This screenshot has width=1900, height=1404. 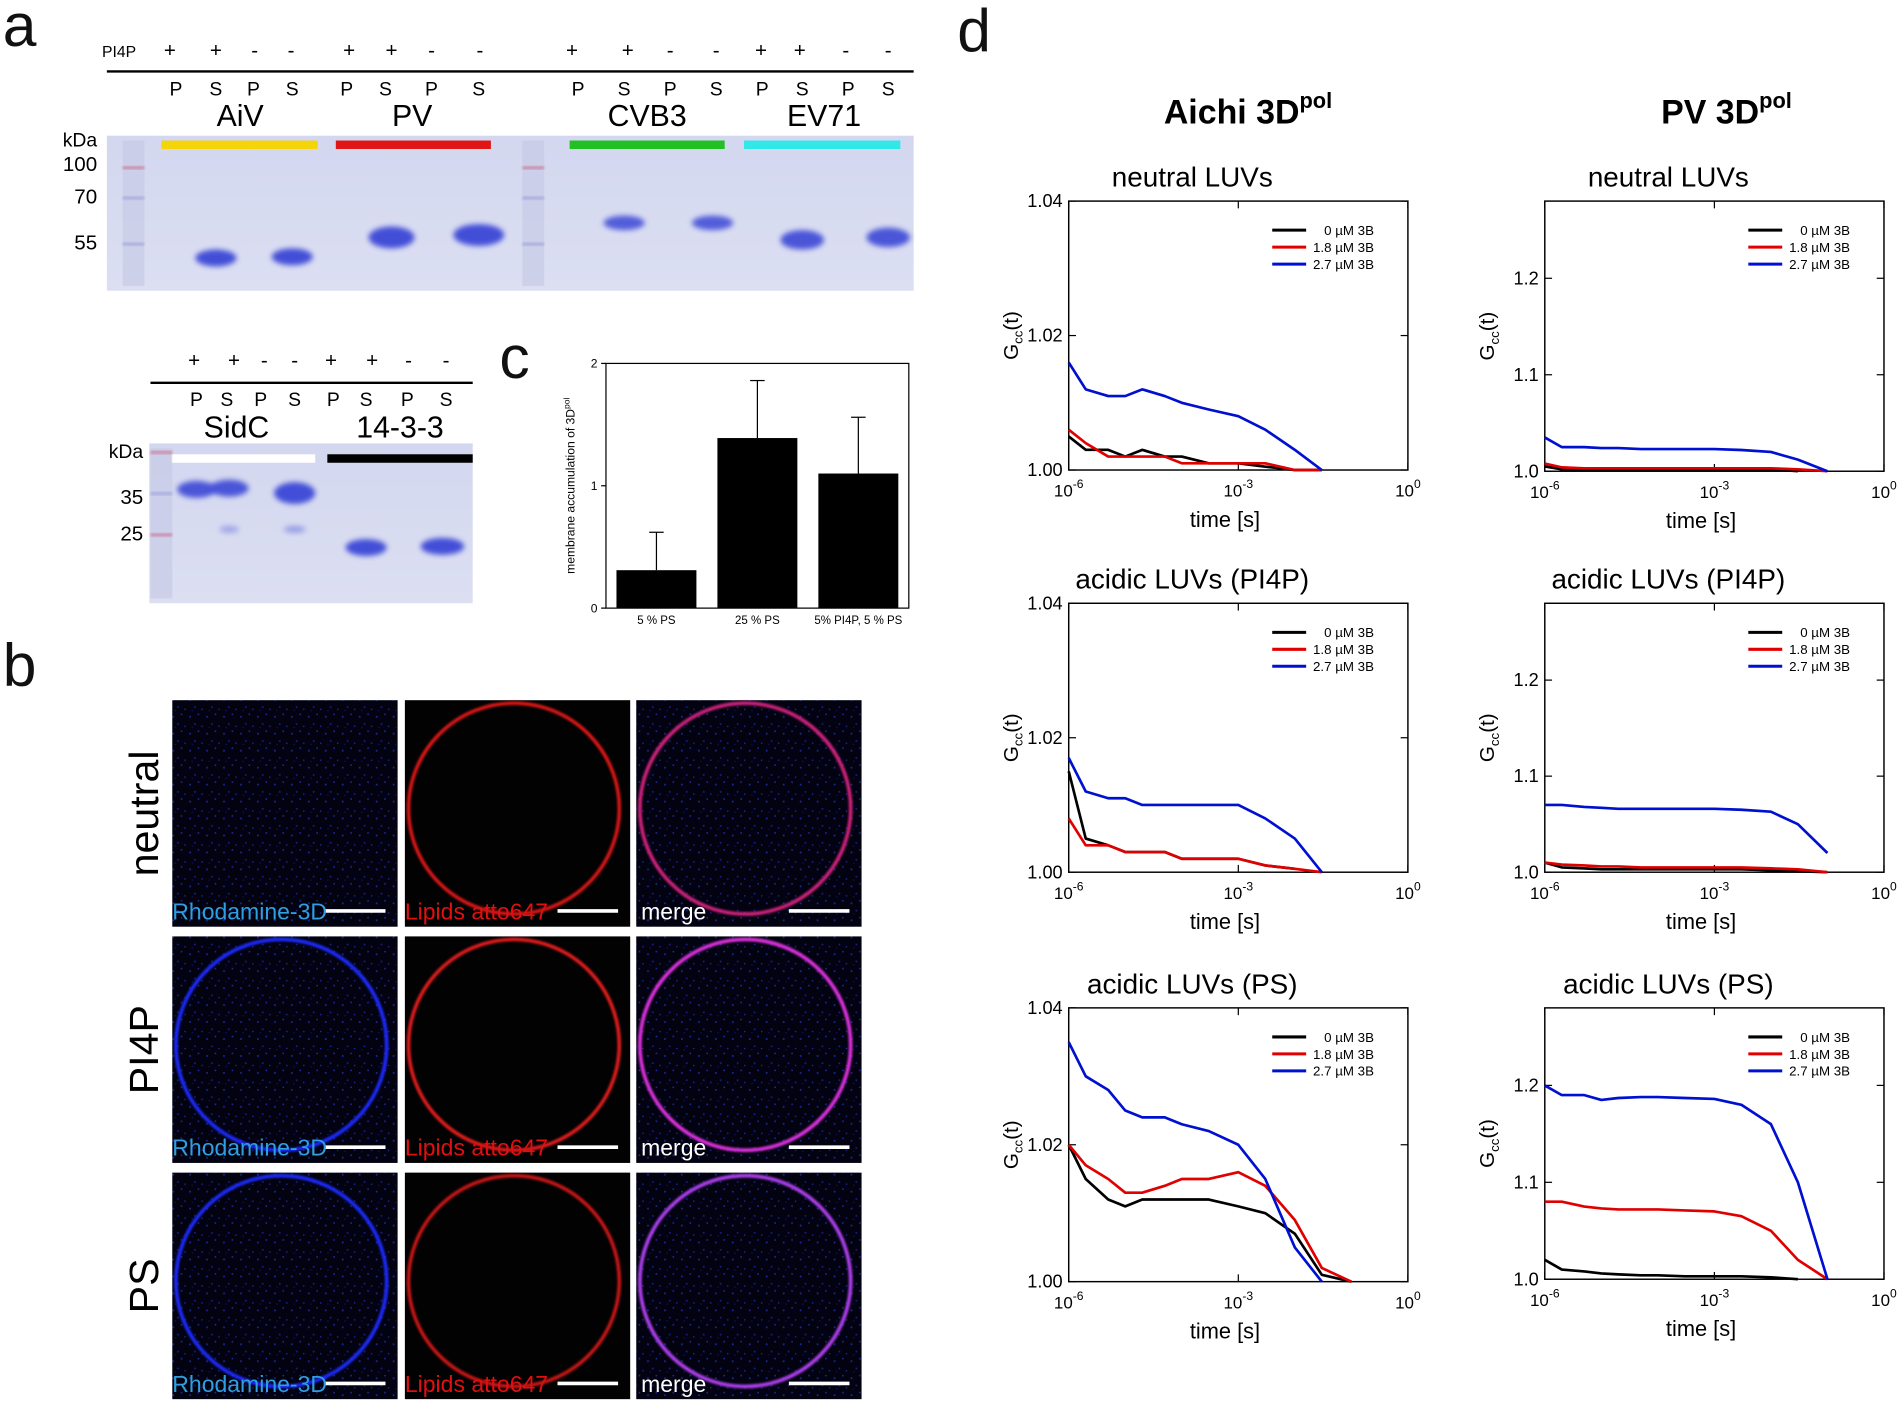 I want to click on y-tick-label: 1.0, so click(x=1525, y=1279).